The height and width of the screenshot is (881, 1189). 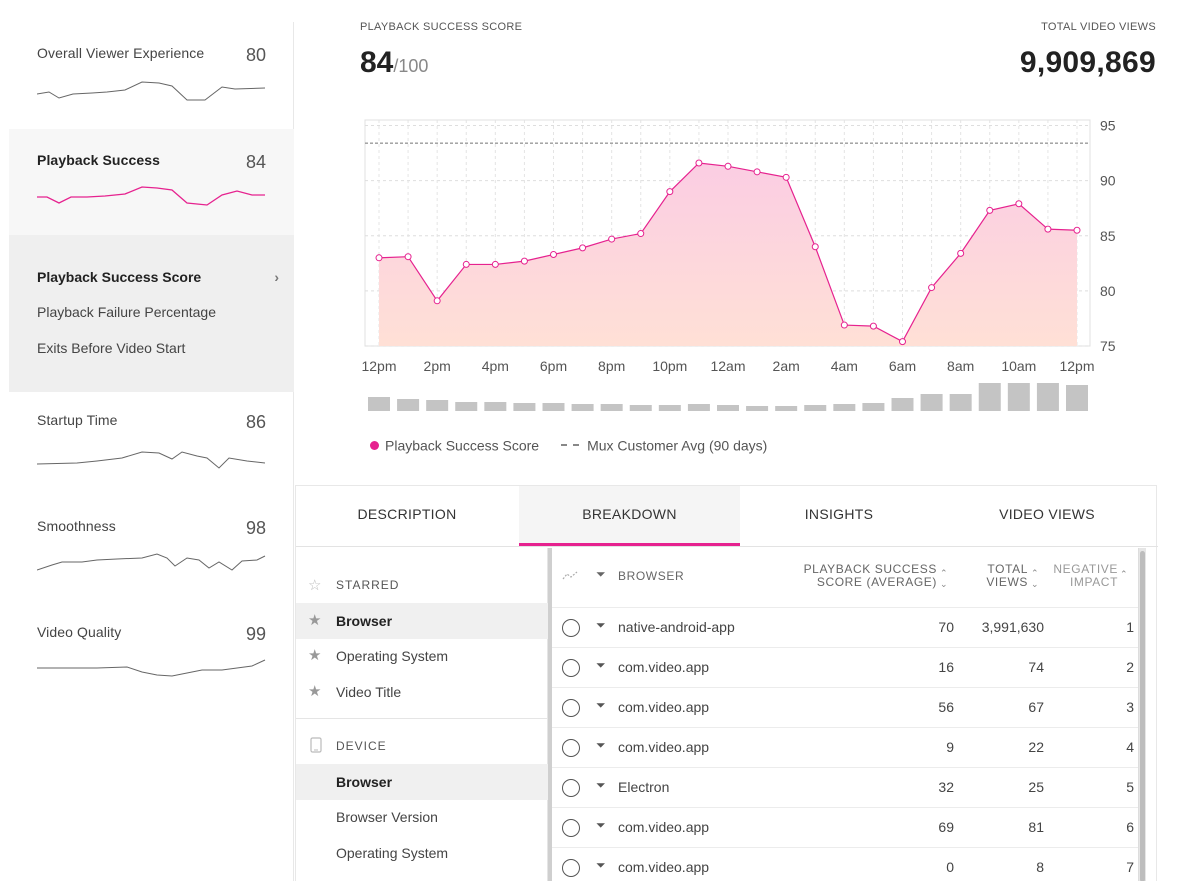 I want to click on table-row: ⏷ native-android-app 70 3,991,630 1, so click(x=846, y=627).